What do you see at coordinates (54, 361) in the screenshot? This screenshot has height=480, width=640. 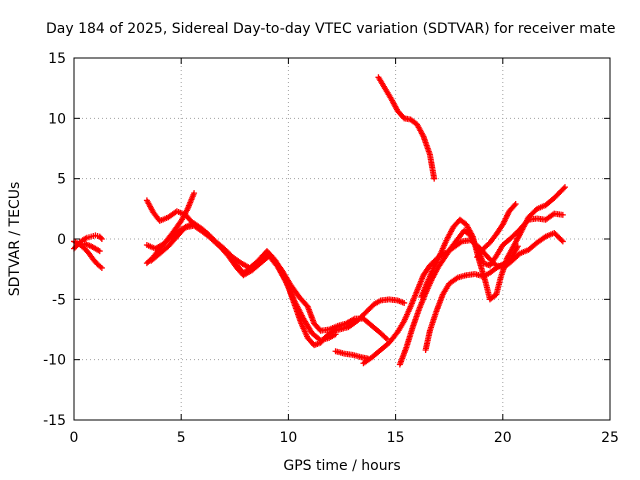 I see `y-tick-label: -10` at bounding box center [54, 361].